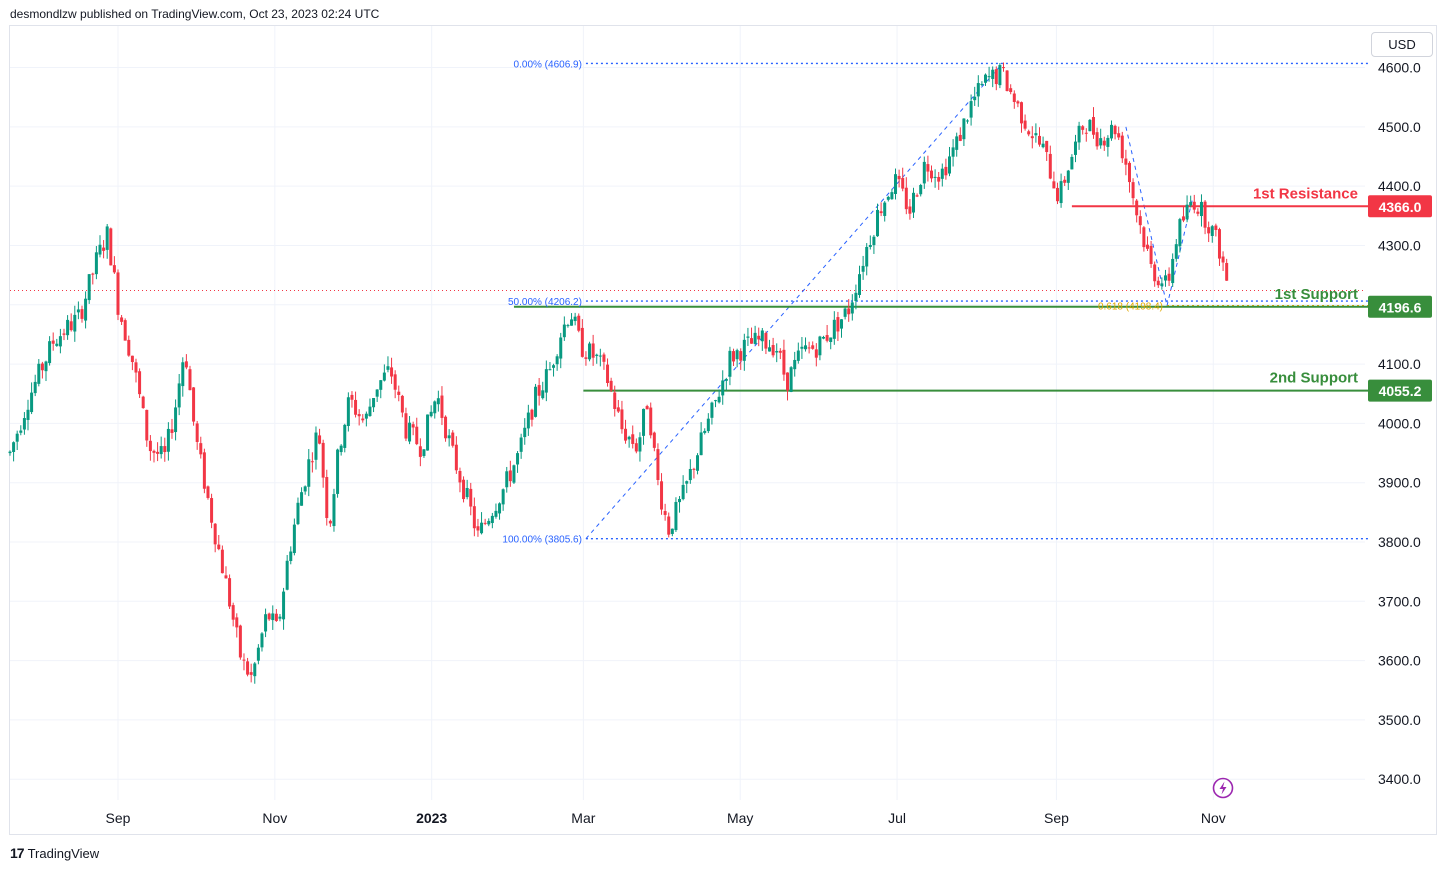 This screenshot has width=1447, height=871. I want to click on level-price-box, so click(1400, 390).